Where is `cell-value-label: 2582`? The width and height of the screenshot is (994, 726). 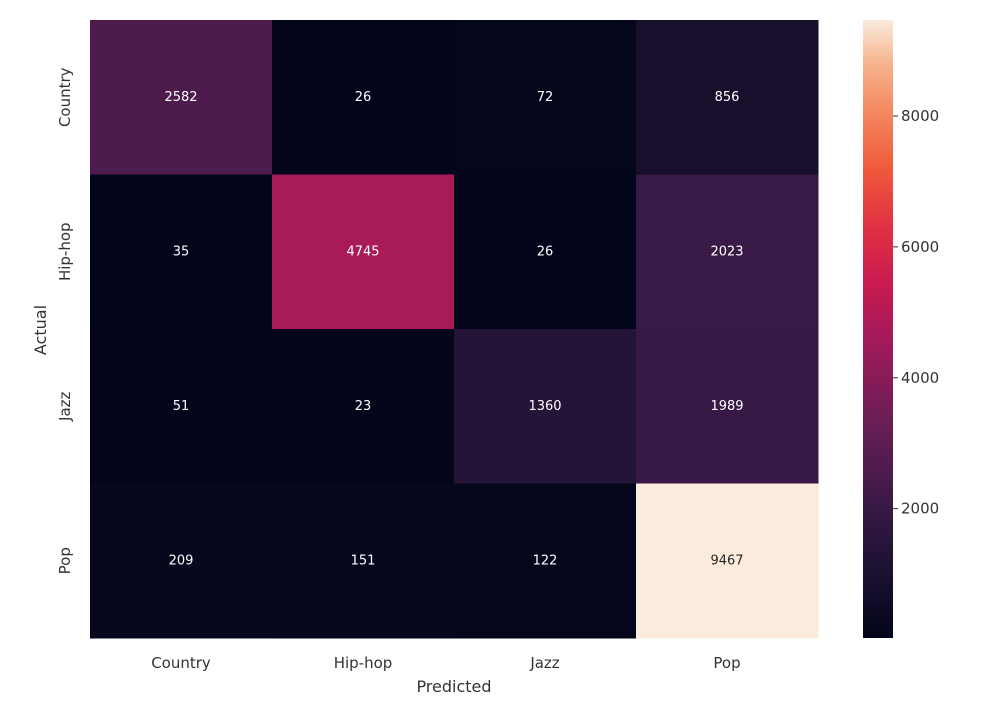 cell-value-label: 2582 is located at coordinates (180, 97).